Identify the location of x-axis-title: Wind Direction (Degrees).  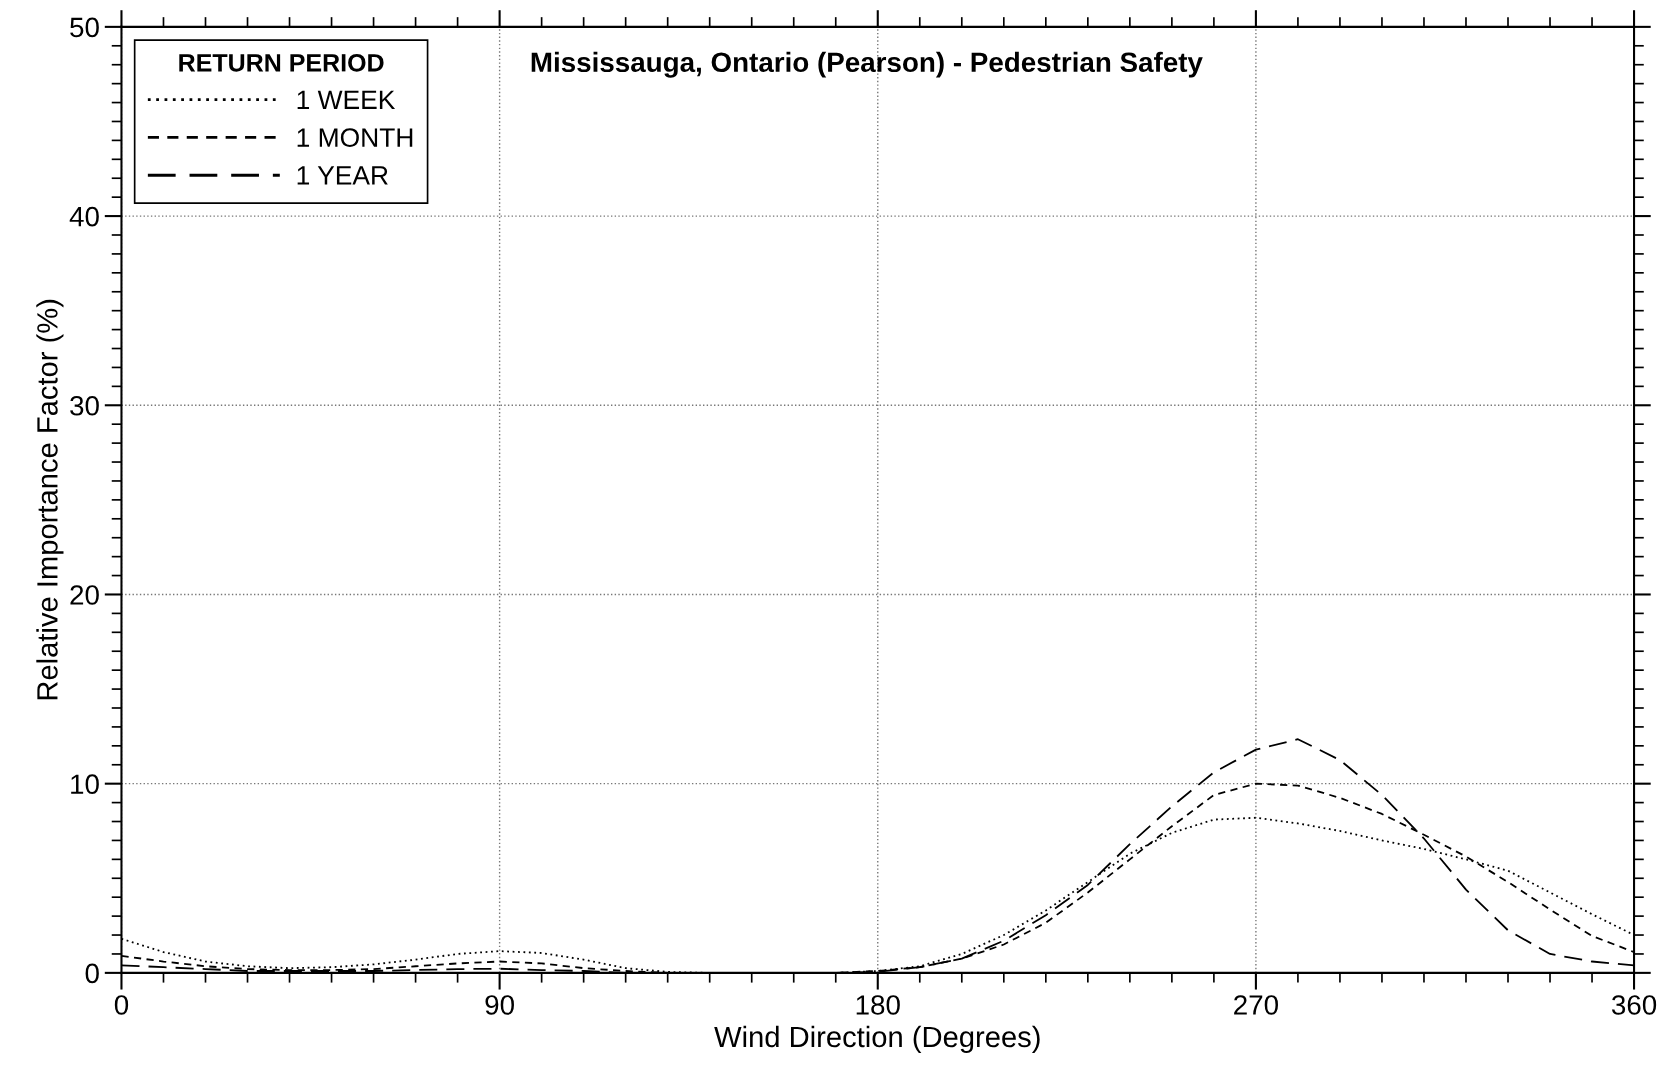
(877, 1039).